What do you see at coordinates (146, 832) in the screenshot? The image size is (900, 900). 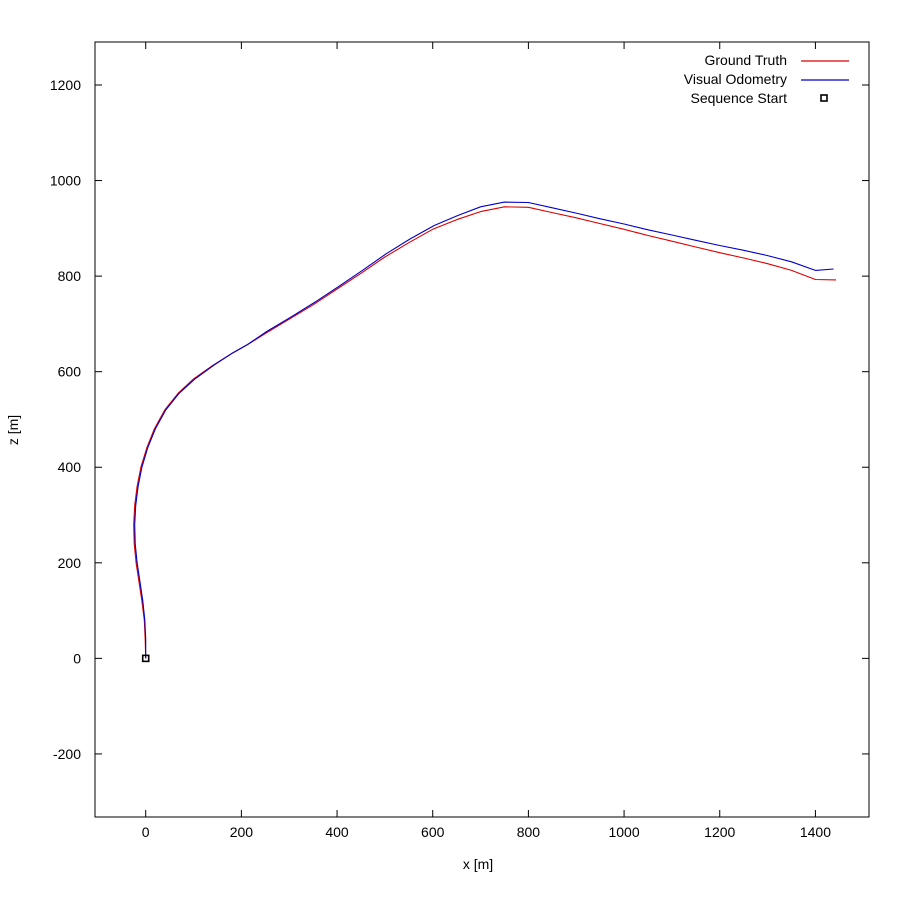 I see `x-tick-label: 0` at bounding box center [146, 832].